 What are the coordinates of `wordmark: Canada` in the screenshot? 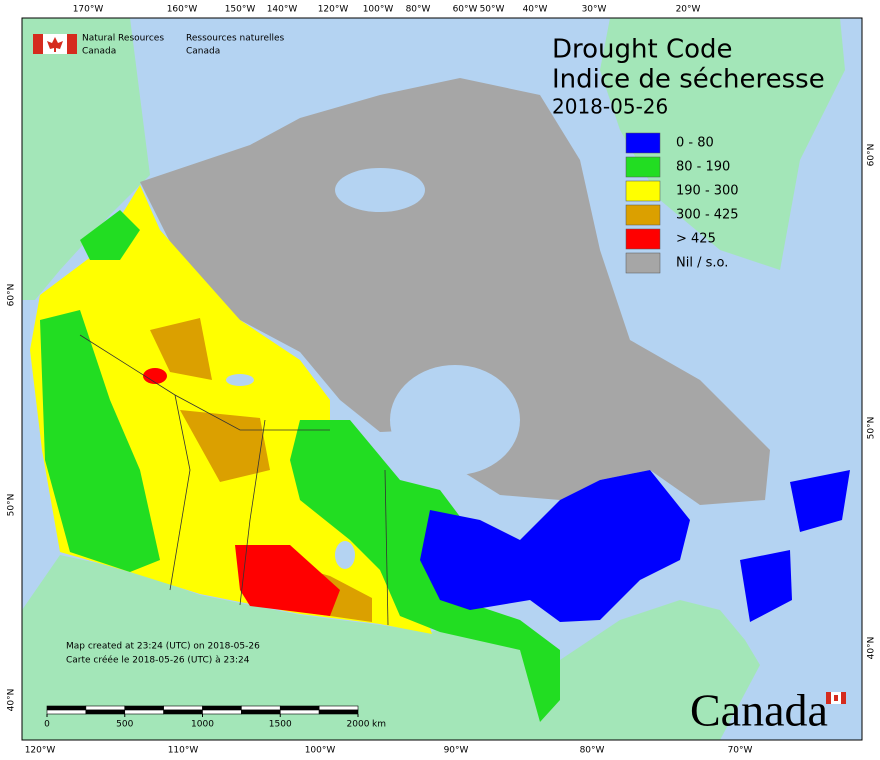 It's located at (759, 710).